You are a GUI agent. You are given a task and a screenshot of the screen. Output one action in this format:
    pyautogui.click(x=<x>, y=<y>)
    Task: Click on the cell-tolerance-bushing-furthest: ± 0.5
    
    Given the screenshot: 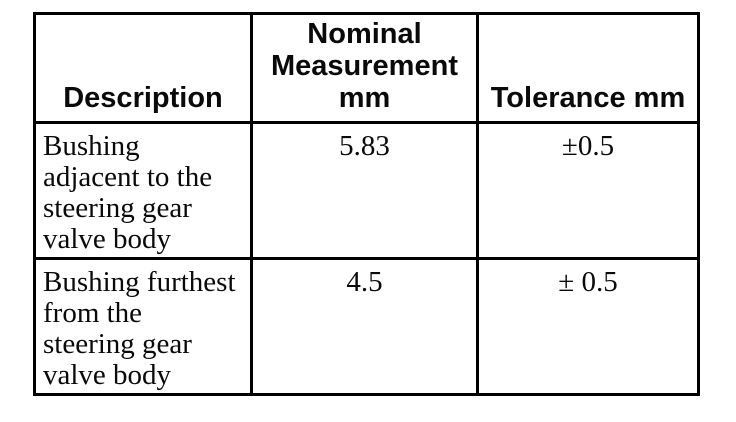 What is the action you would take?
    pyautogui.click(x=588, y=326)
    